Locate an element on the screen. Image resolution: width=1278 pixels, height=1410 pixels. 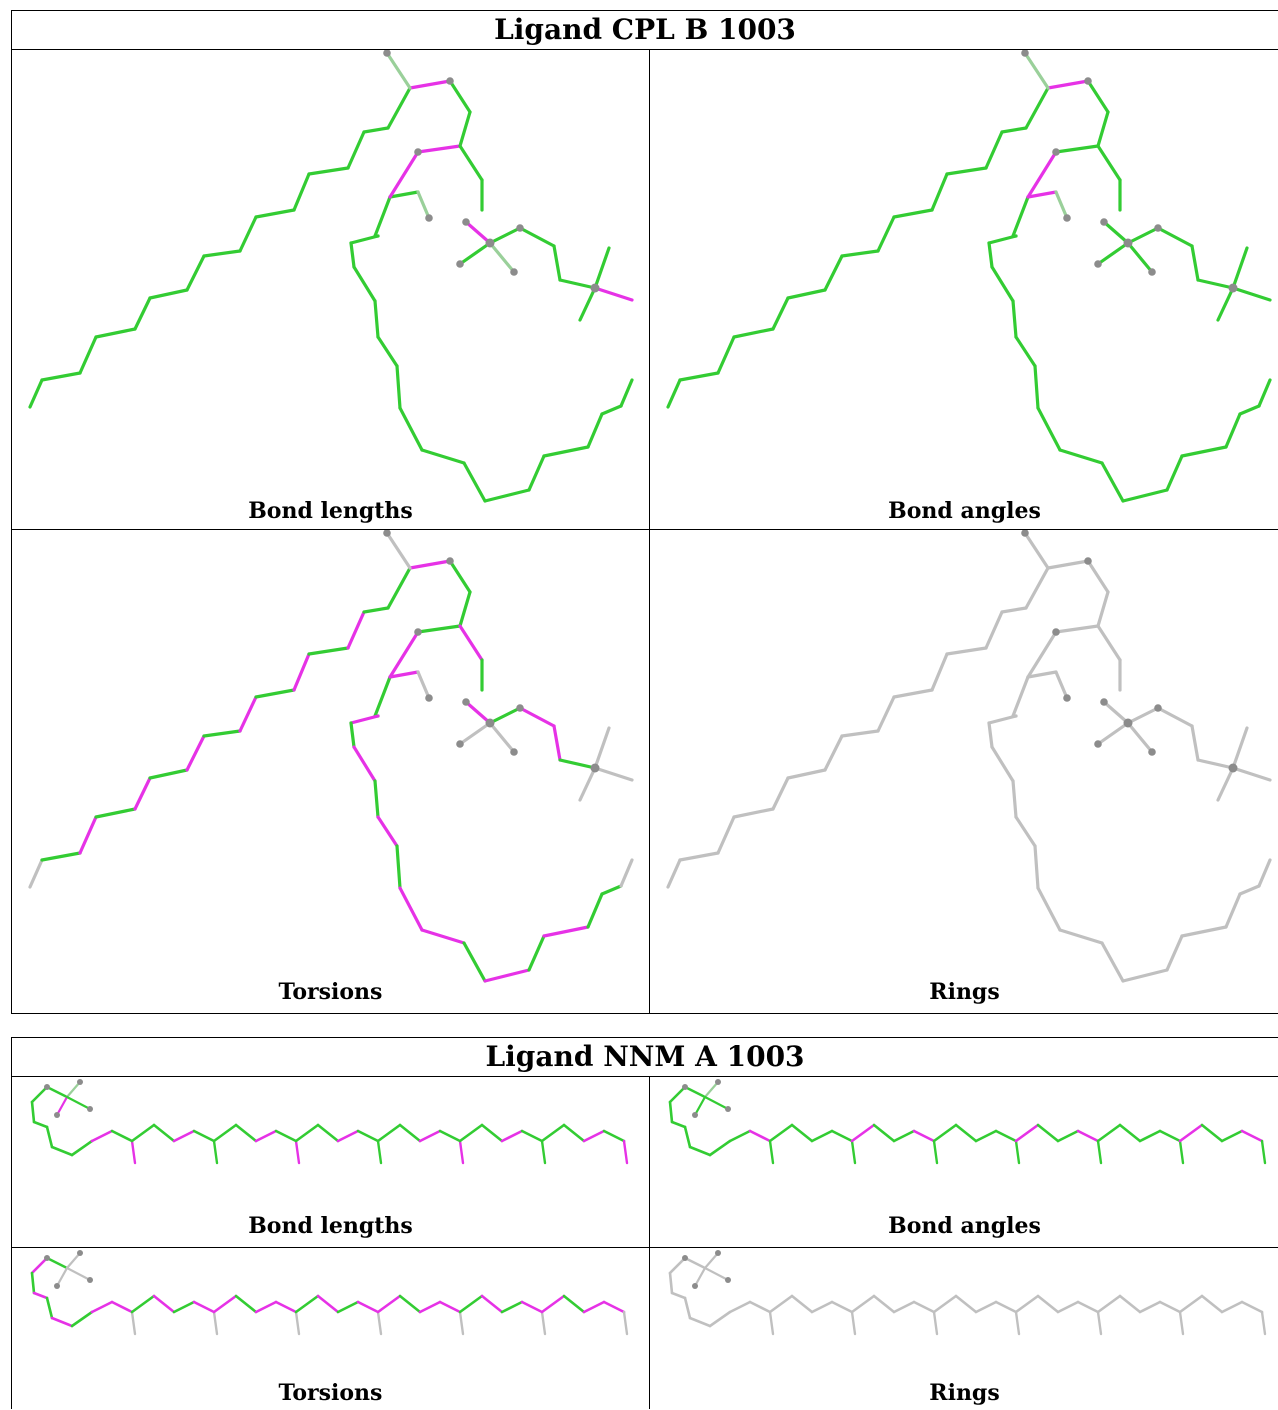
panel-torsions: Torsions is located at coordinates (330, 1329).